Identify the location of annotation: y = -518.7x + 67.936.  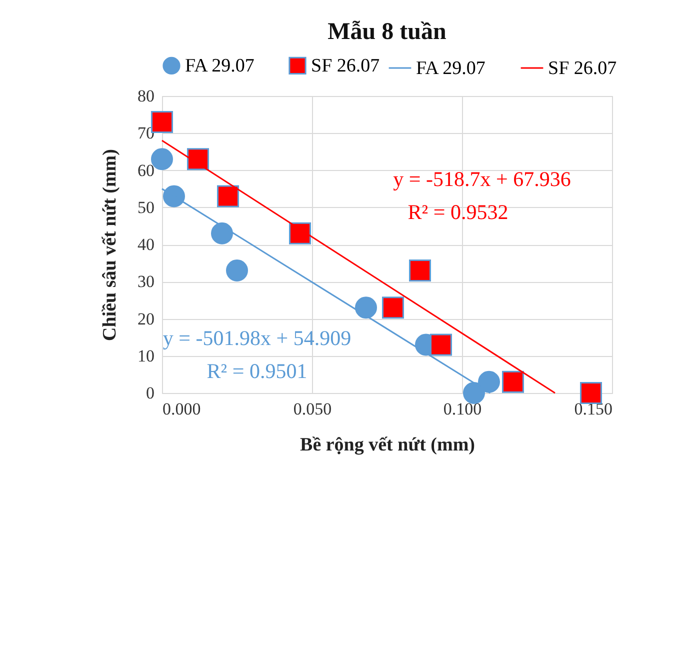
(482, 179).